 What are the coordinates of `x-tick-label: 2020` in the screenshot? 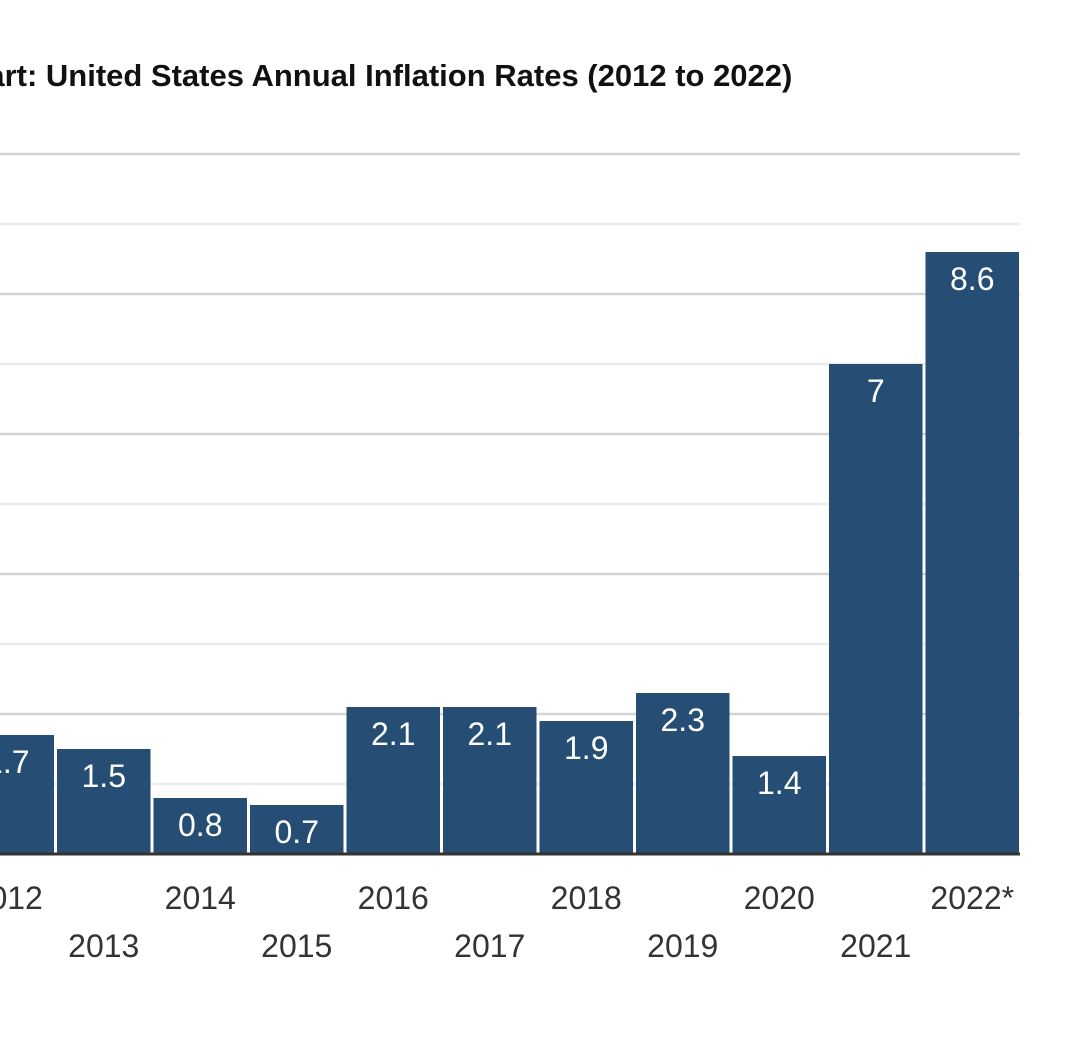 It's located at (779, 898).